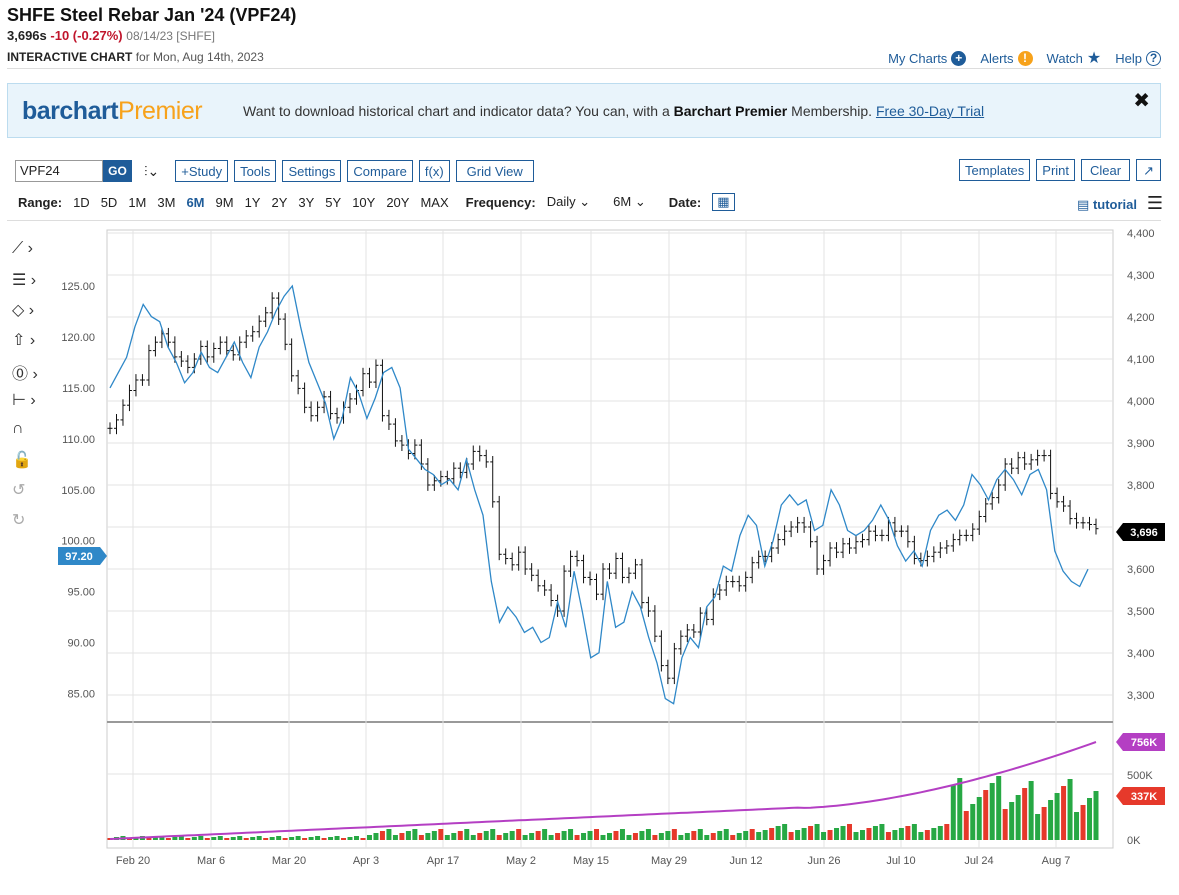  What do you see at coordinates (19, 490) in the screenshot?
I see `undo-icon: ↺` at bounding box center [19, 490].